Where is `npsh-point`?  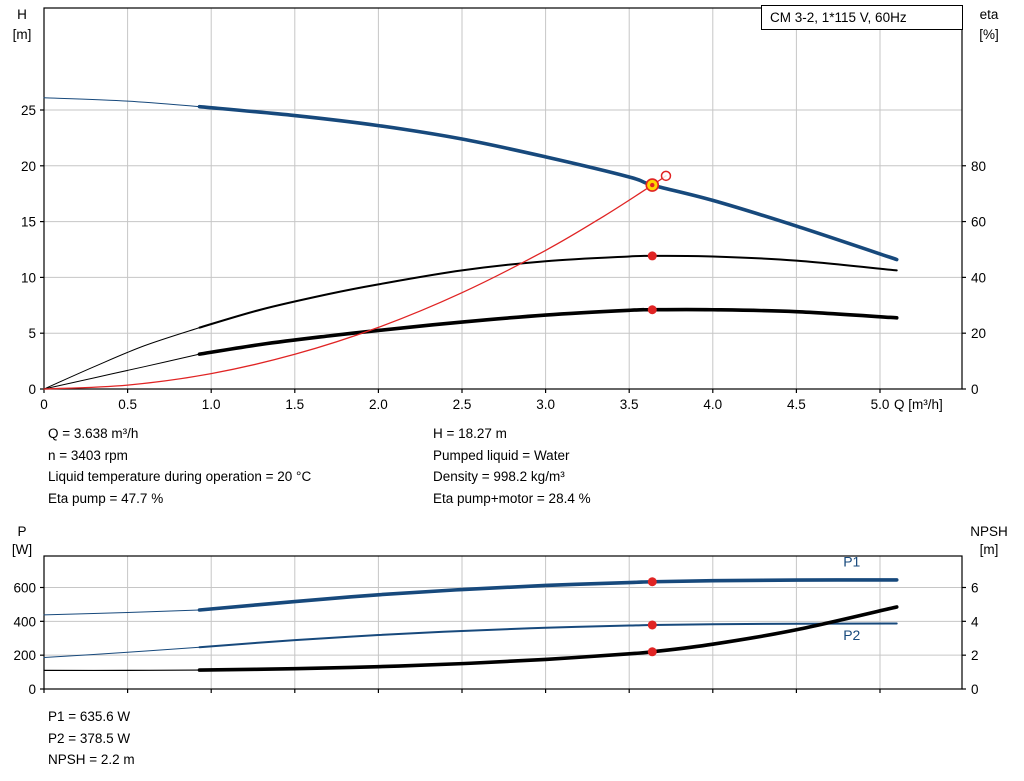 npsh-point is located at coordinates (652, 652).